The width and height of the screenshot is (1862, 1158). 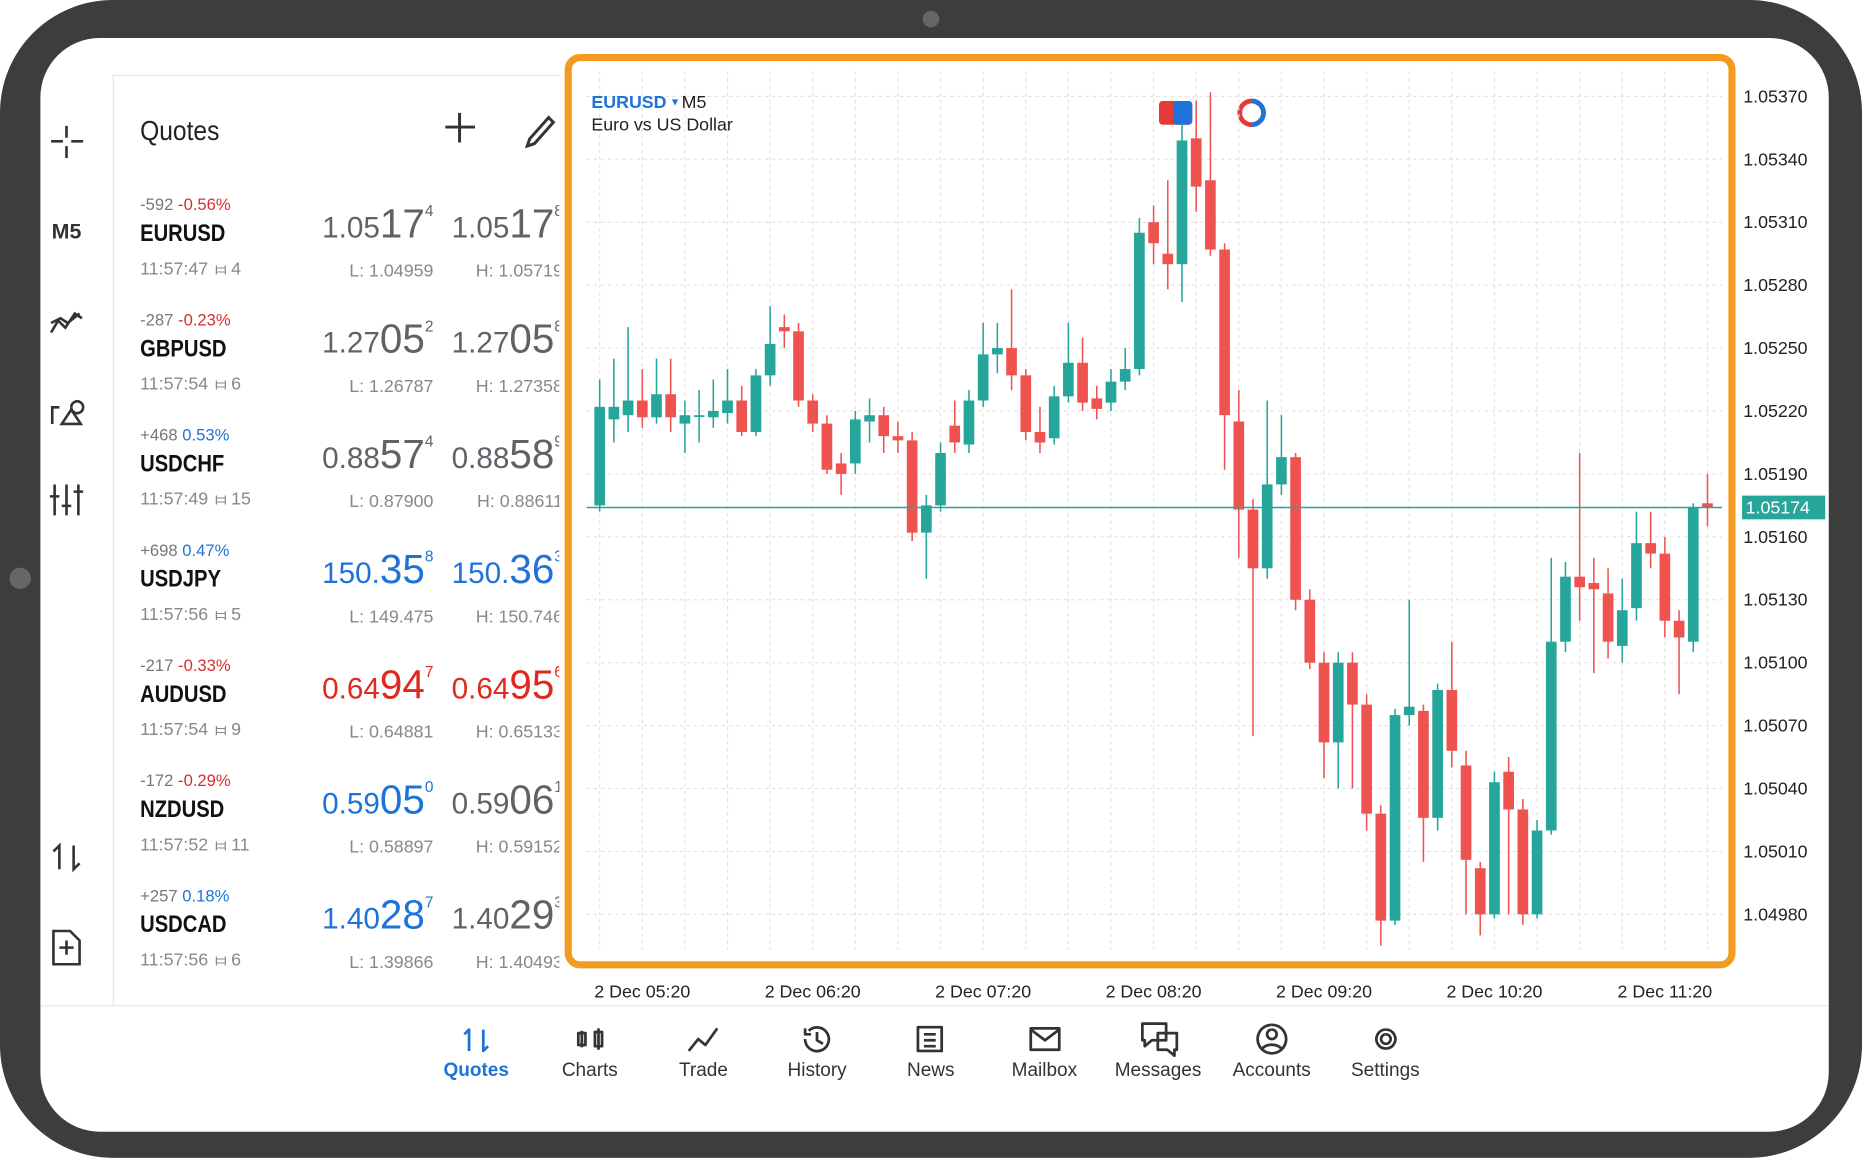 I want to click on chart-symbol: EURUSD, so click(x=628, y=102).